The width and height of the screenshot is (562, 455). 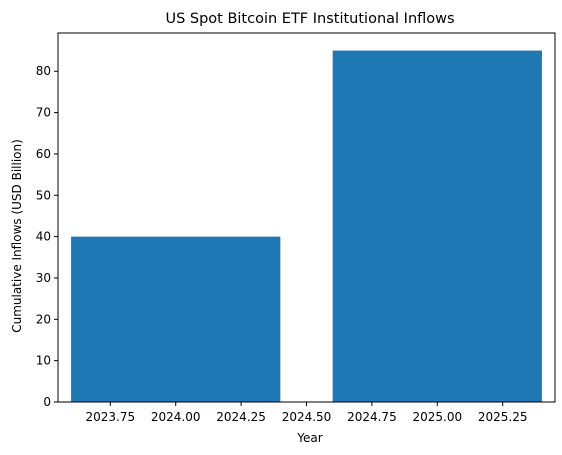 I want to click on y-tick-label: 30, so click(x=43, y=278).